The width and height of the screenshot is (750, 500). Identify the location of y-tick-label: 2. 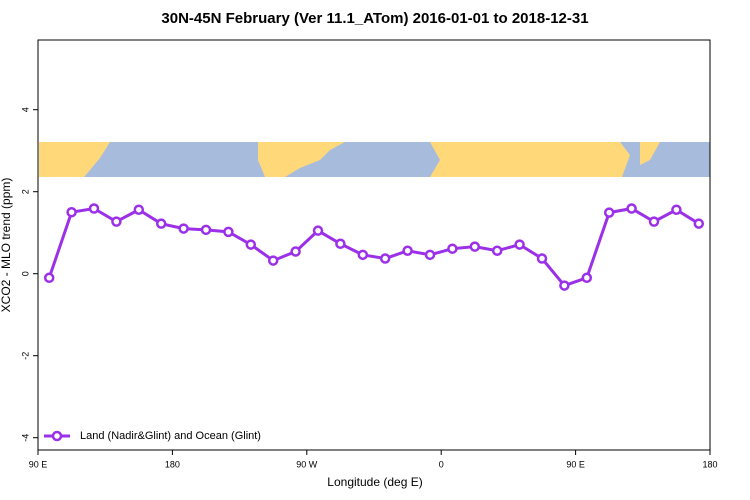
(25, 191).